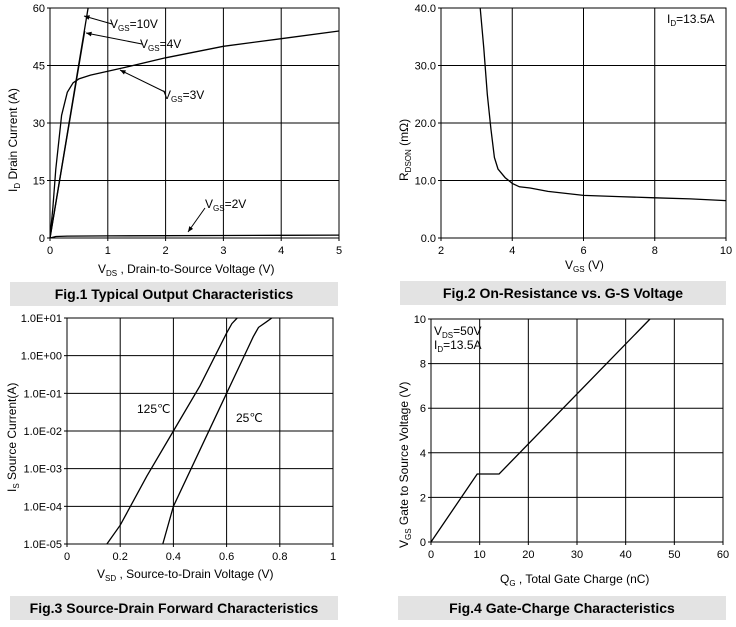 This screenshot has height=627, width=736. I want to click on y-tick-label: 30, so click(39, 124).